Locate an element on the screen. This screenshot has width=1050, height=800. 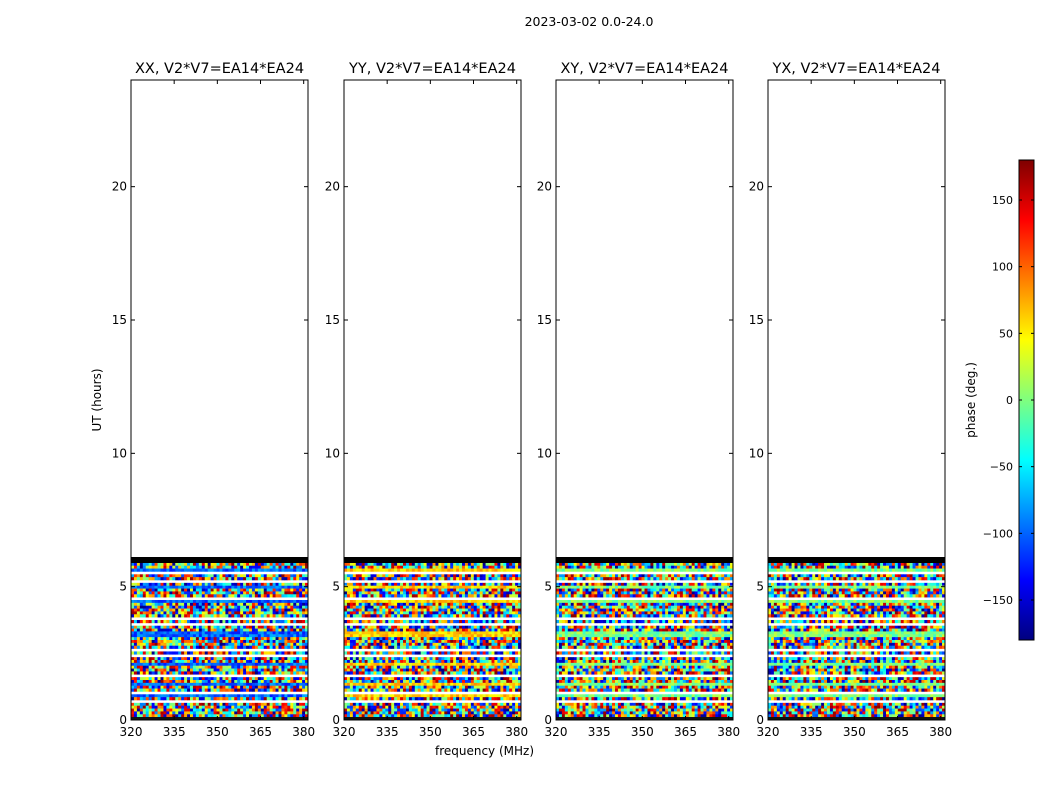
colorbar-tick-label: 50 is located at coordinates (1006, 333).